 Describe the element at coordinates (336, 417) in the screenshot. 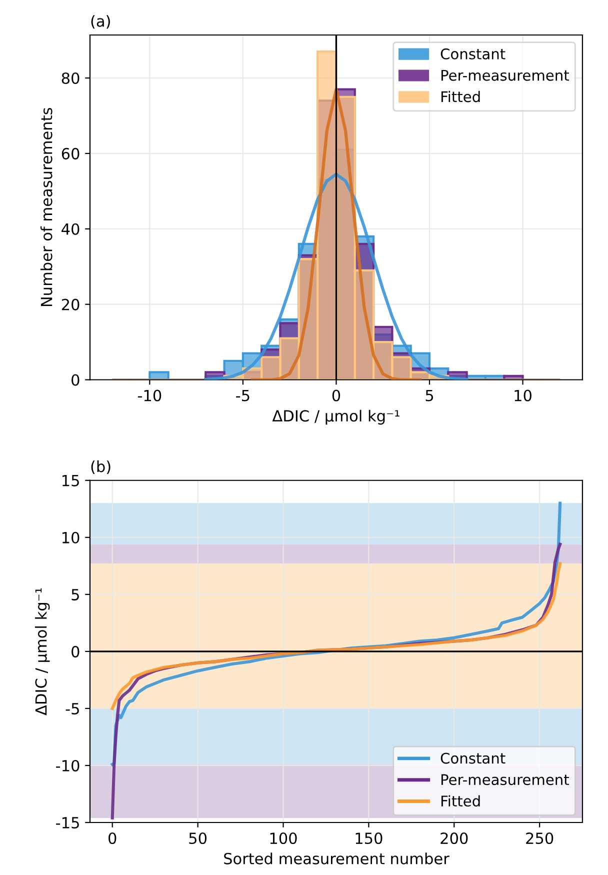

I see `x-axis-title: ΔDIC / µmol kg⁻¹` at that location.